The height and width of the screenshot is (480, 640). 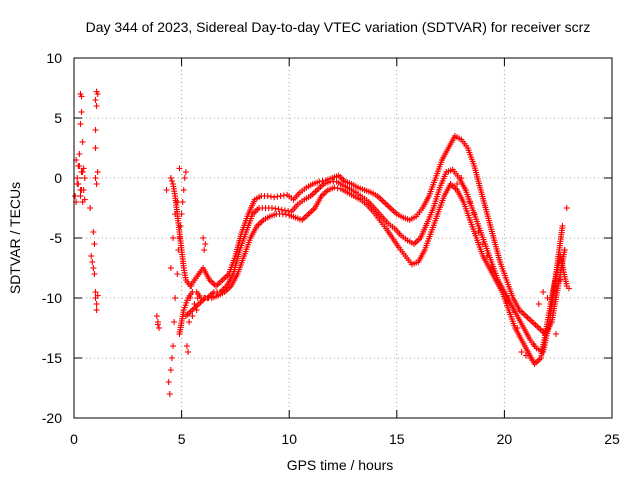 What do you see at coordinates (58, 178) in the screenshot?
I see `y-tick-label: 0` at bounding box center [58, 178].